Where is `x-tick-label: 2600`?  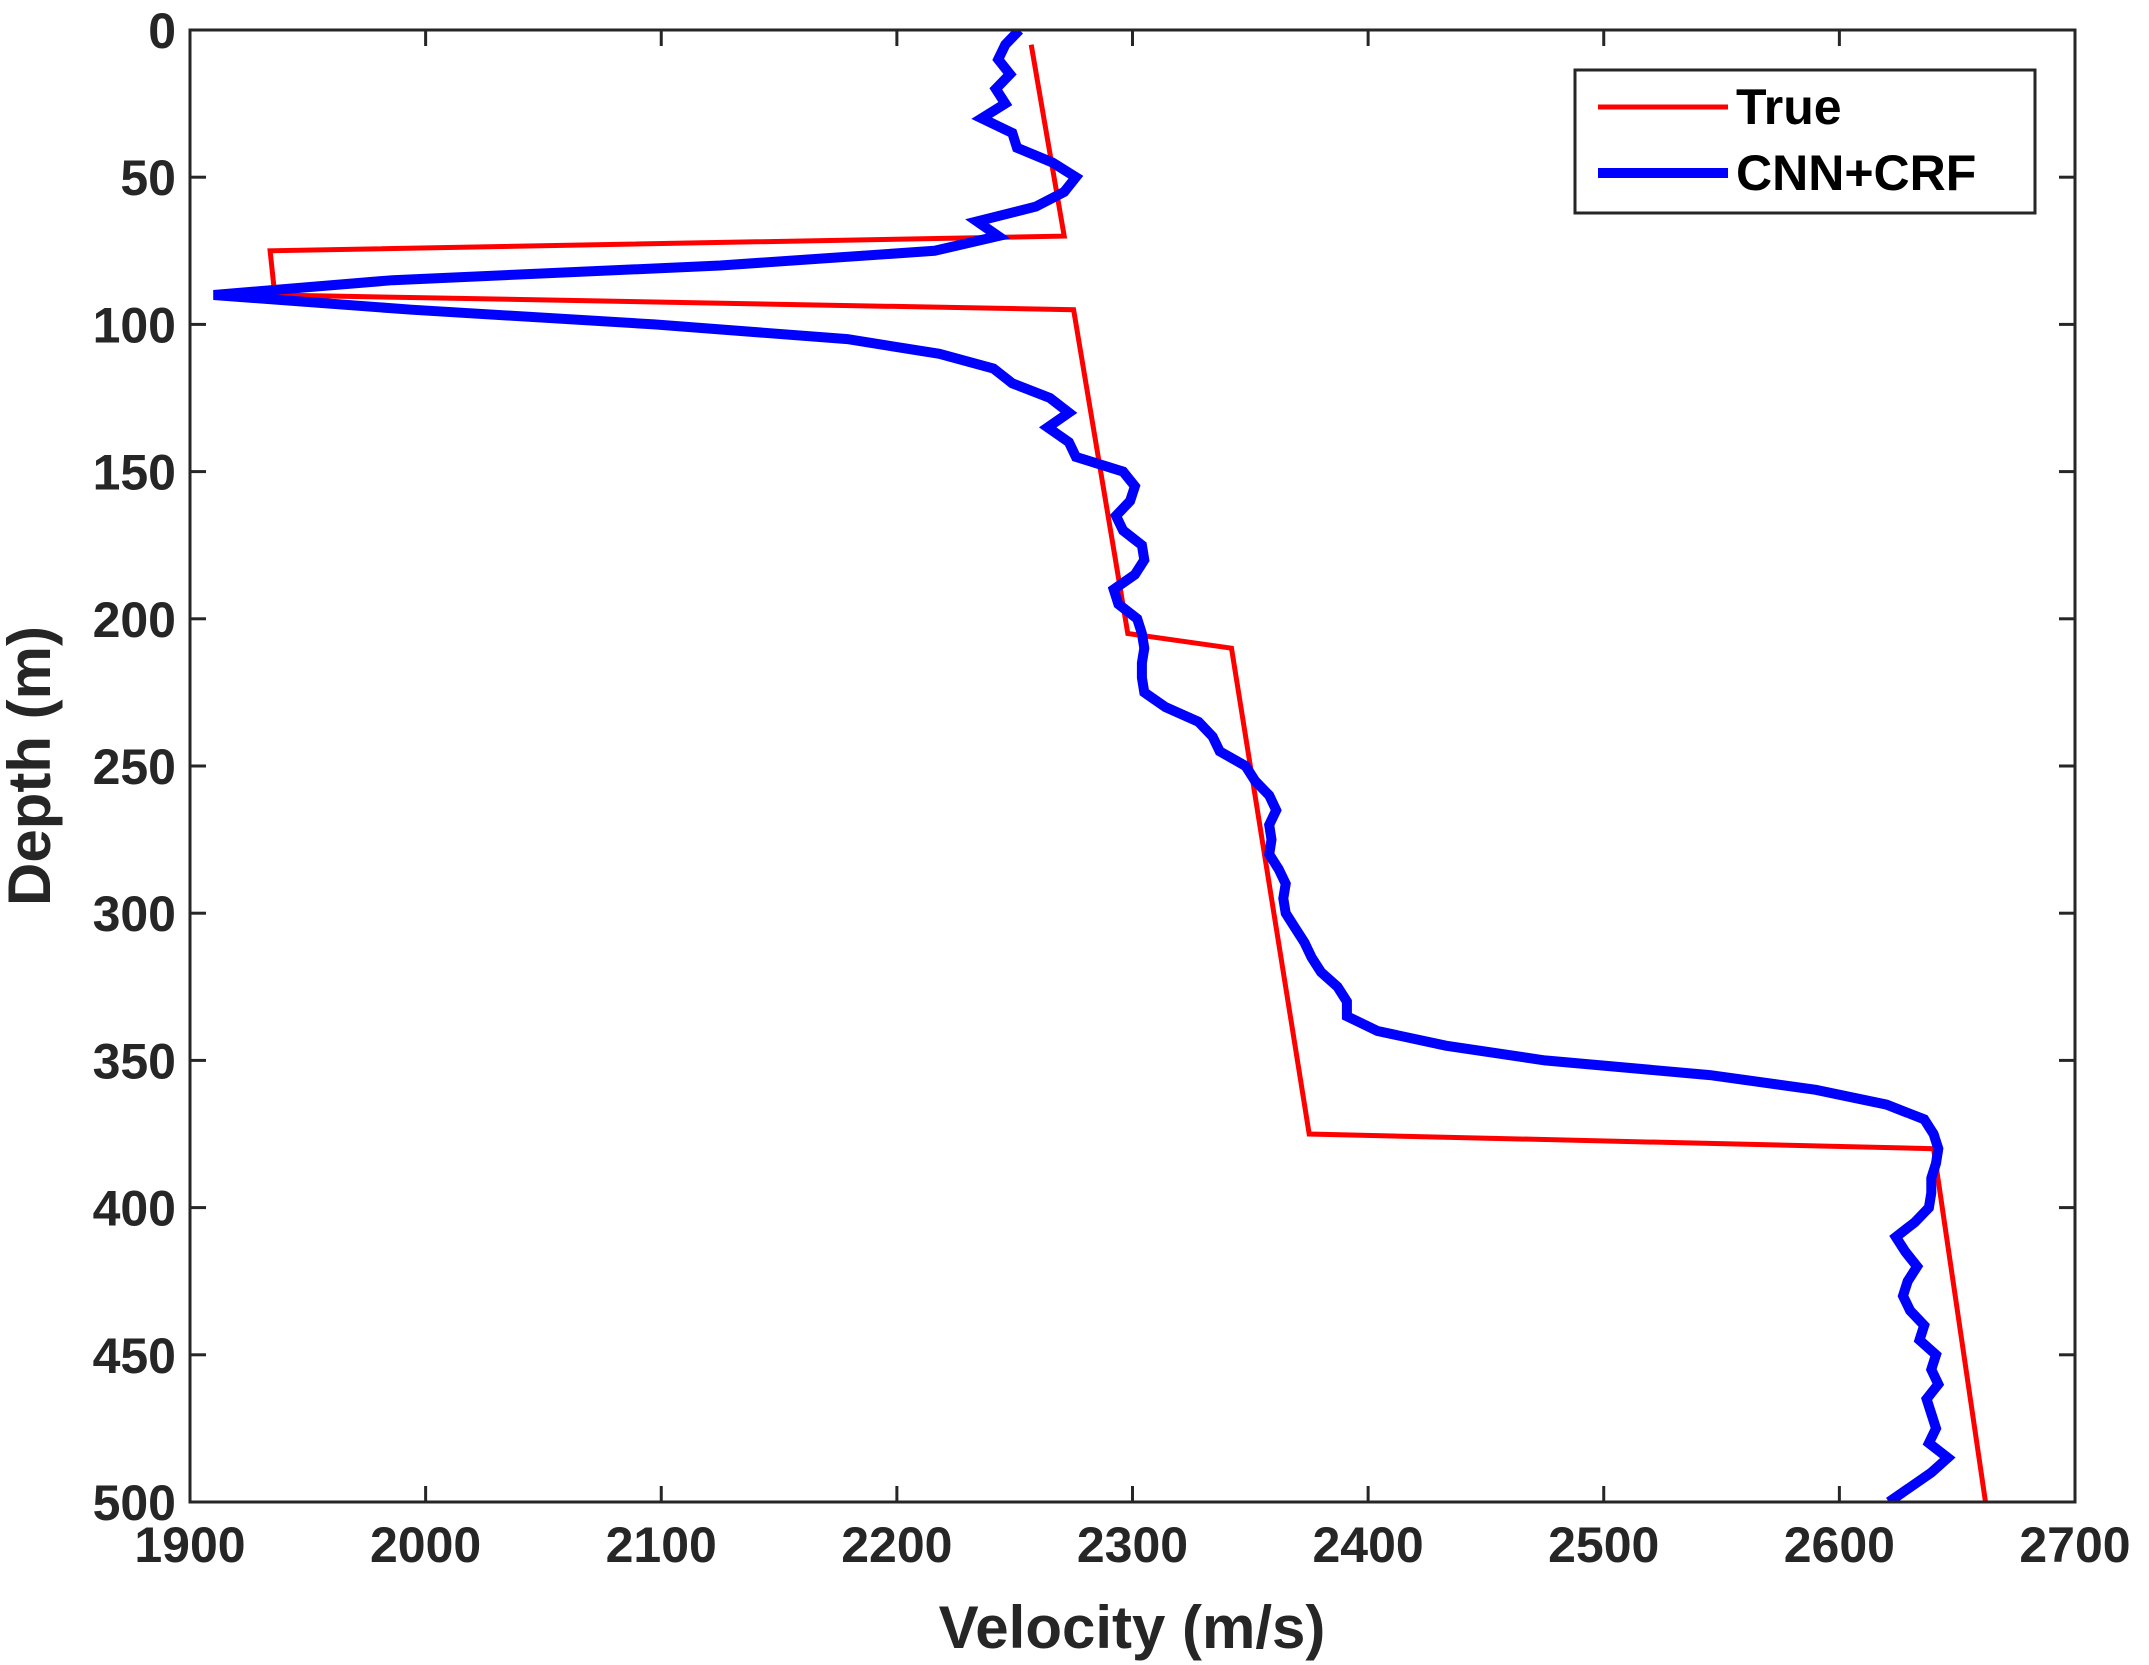
x-tick-label: 2600 is located at coordinates (1839, 1545).